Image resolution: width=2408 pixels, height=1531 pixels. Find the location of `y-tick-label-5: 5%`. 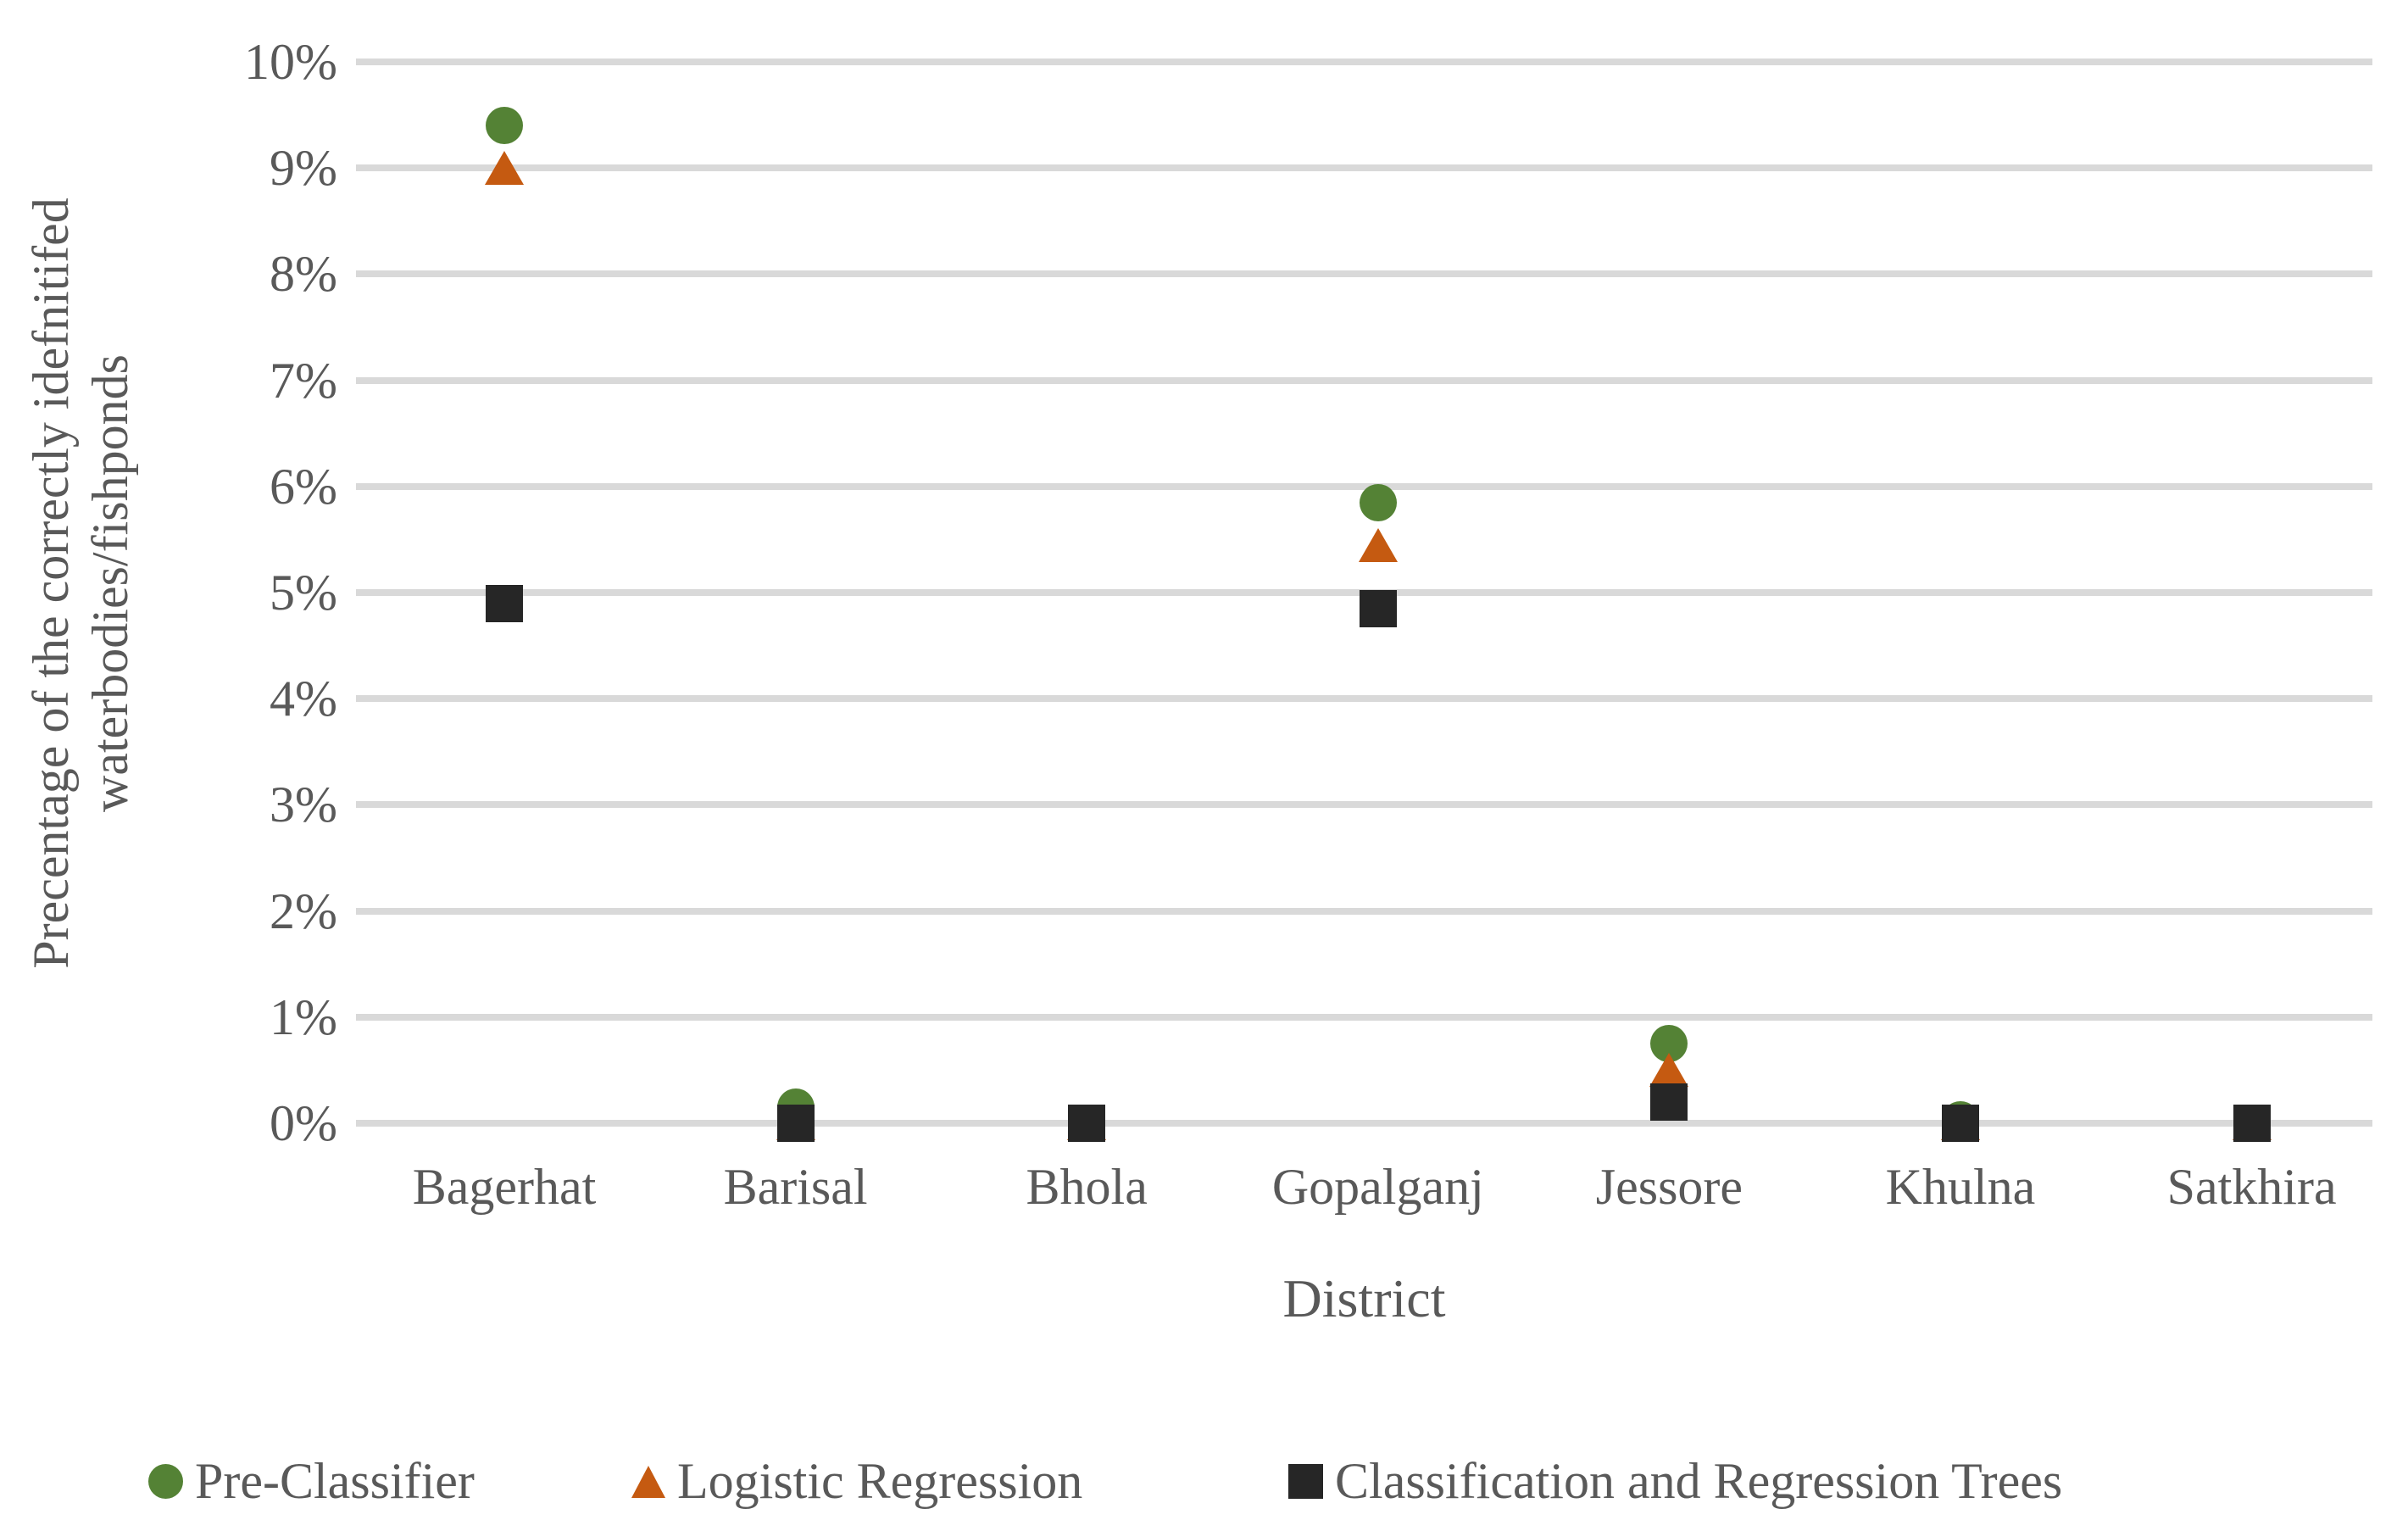

y-tick-label-5: 5% is located at coordinates (303, 593).